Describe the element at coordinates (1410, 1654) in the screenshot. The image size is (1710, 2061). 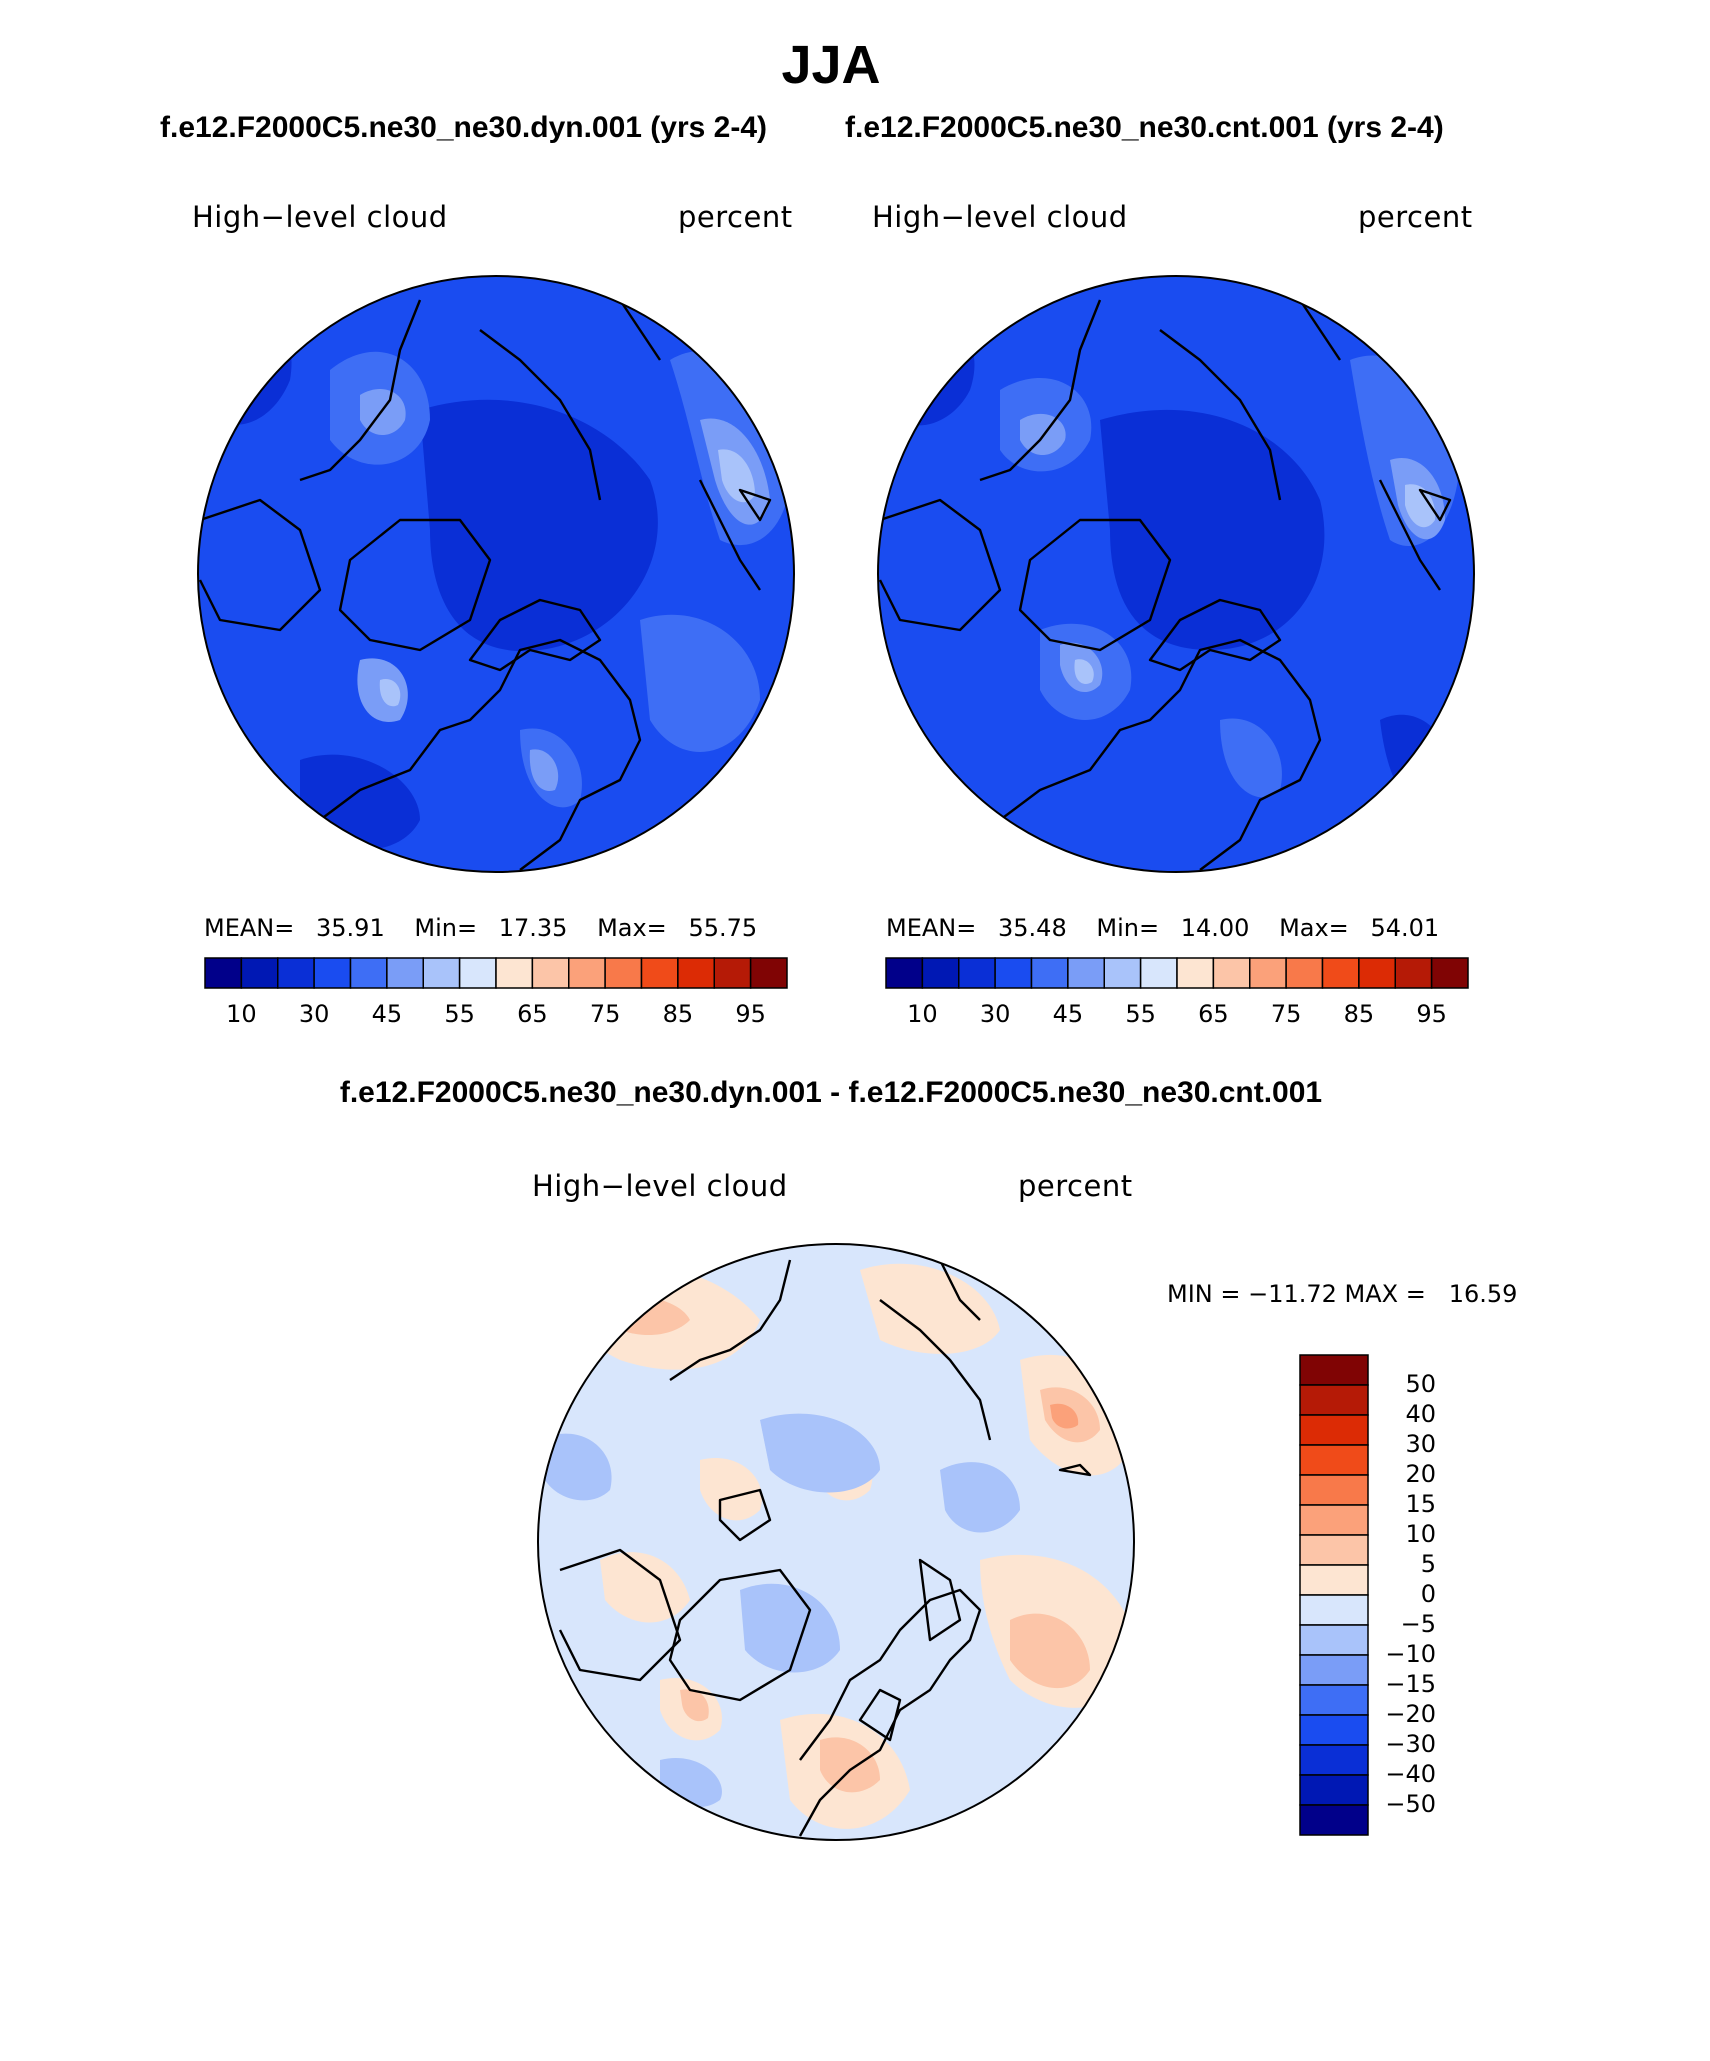
I see `difference-colorbar-tick-label: −10` at that location.